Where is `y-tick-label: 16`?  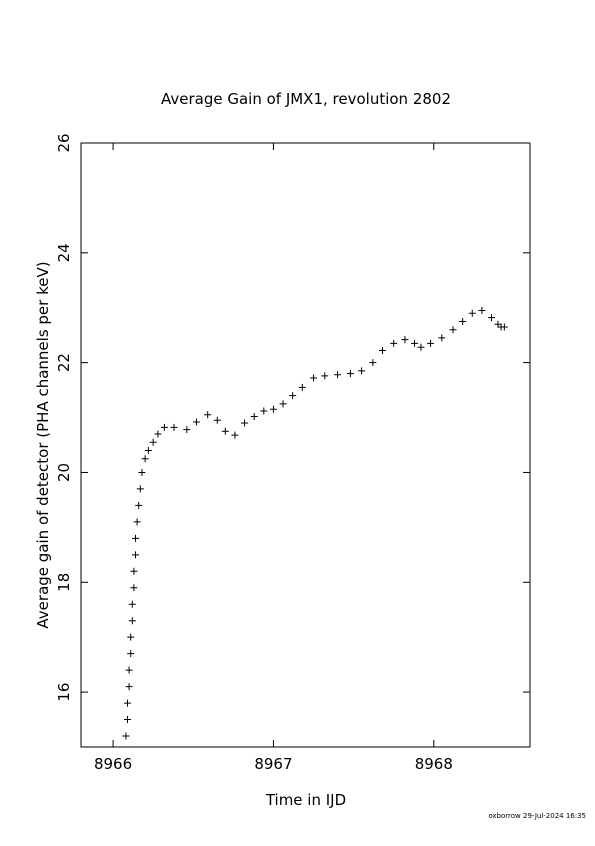
y-tick-label: 16 is located at coordinates (64, 692).